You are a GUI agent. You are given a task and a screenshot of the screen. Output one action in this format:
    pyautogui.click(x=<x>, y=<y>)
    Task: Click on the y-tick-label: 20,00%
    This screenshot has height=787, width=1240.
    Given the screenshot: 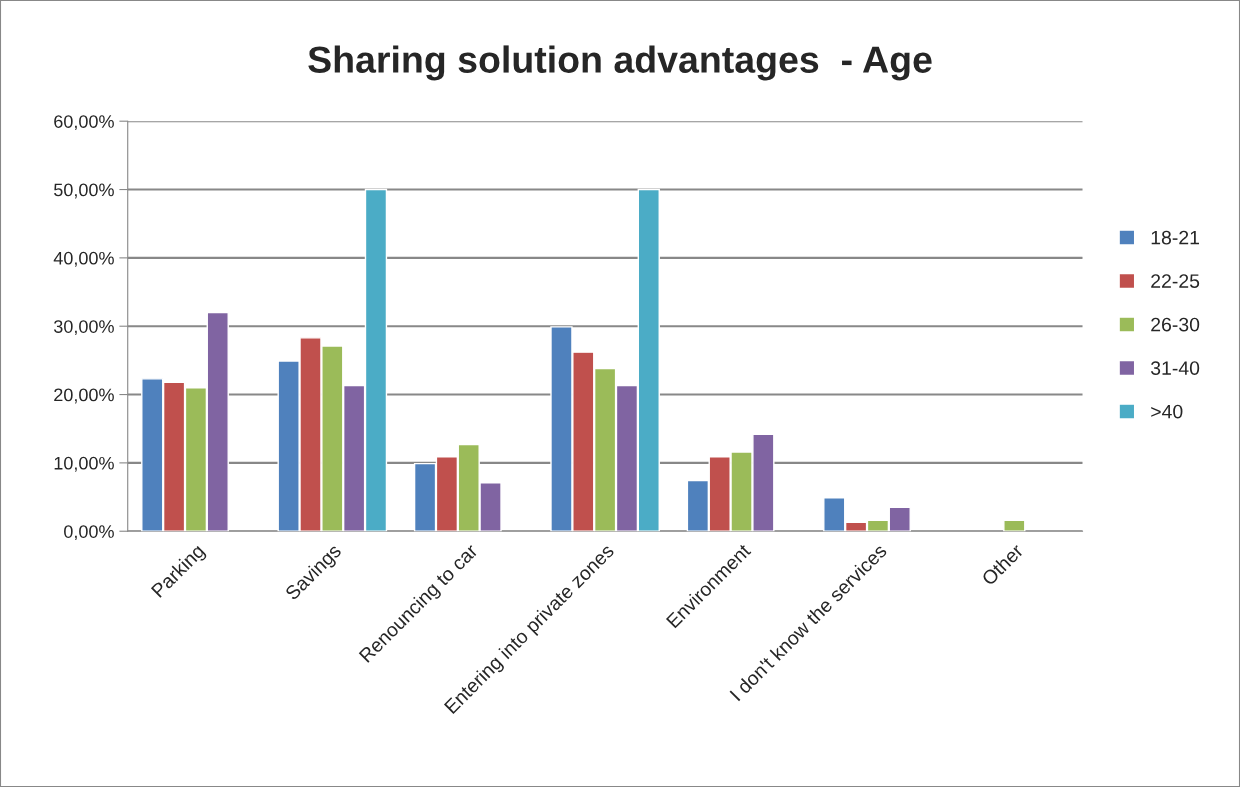 What is the action you would take?
    pyautogui.click(x=84, y=396)
    